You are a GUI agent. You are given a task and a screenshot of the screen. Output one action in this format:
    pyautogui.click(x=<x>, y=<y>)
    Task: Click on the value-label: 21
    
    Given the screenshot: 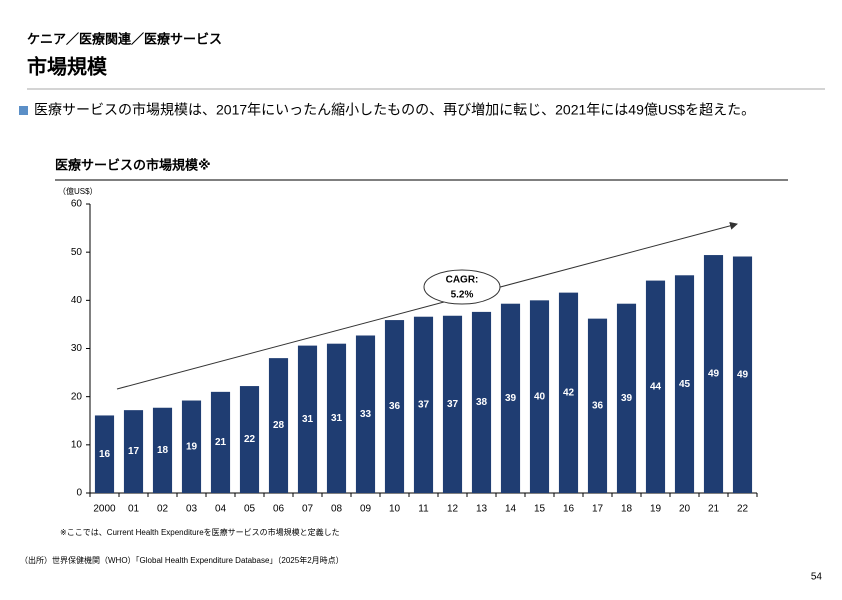 What is the action you would take?
    pyautogui.click(x=221, y=442)
    